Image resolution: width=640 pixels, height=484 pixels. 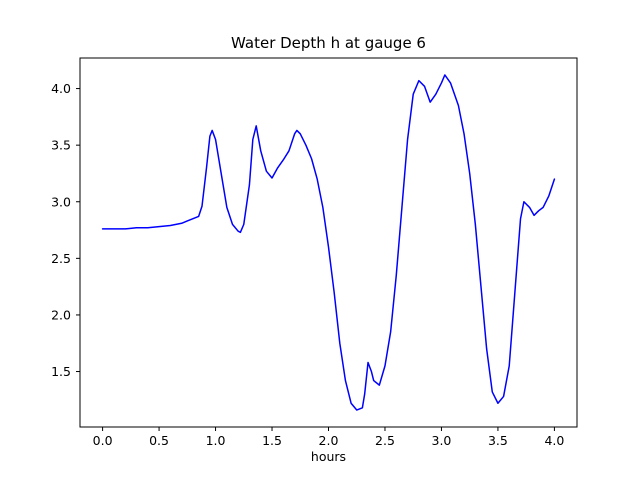 I want to click on x-tick-label: 1.0, so click(x=216, y=440).